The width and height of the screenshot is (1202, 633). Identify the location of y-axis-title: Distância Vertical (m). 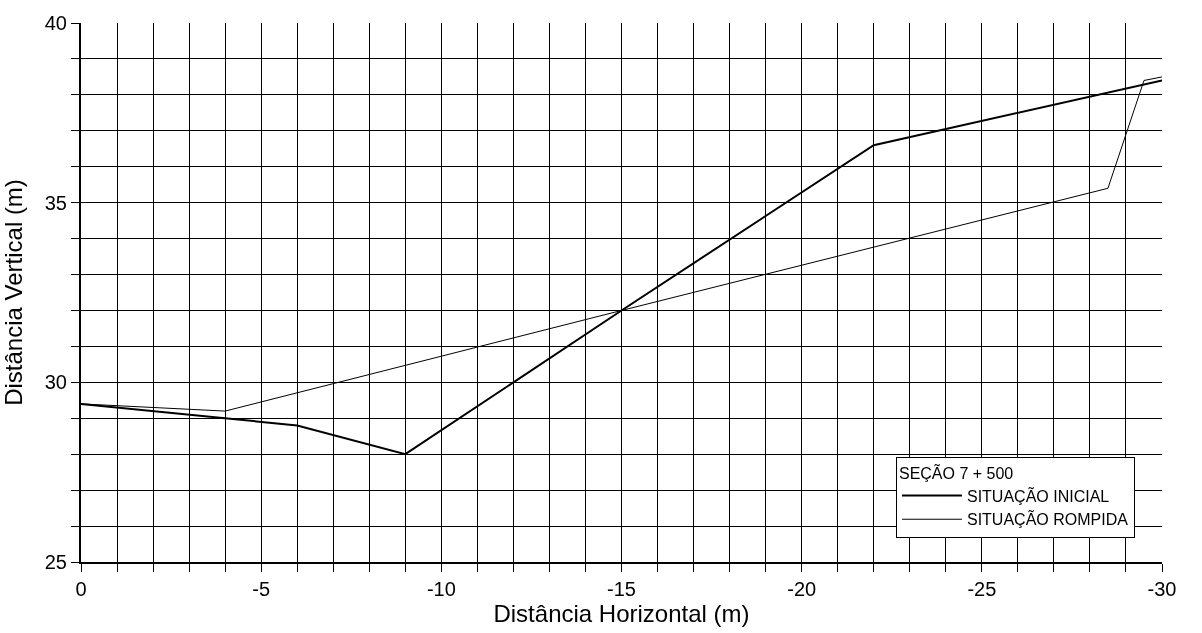
(13, 292).